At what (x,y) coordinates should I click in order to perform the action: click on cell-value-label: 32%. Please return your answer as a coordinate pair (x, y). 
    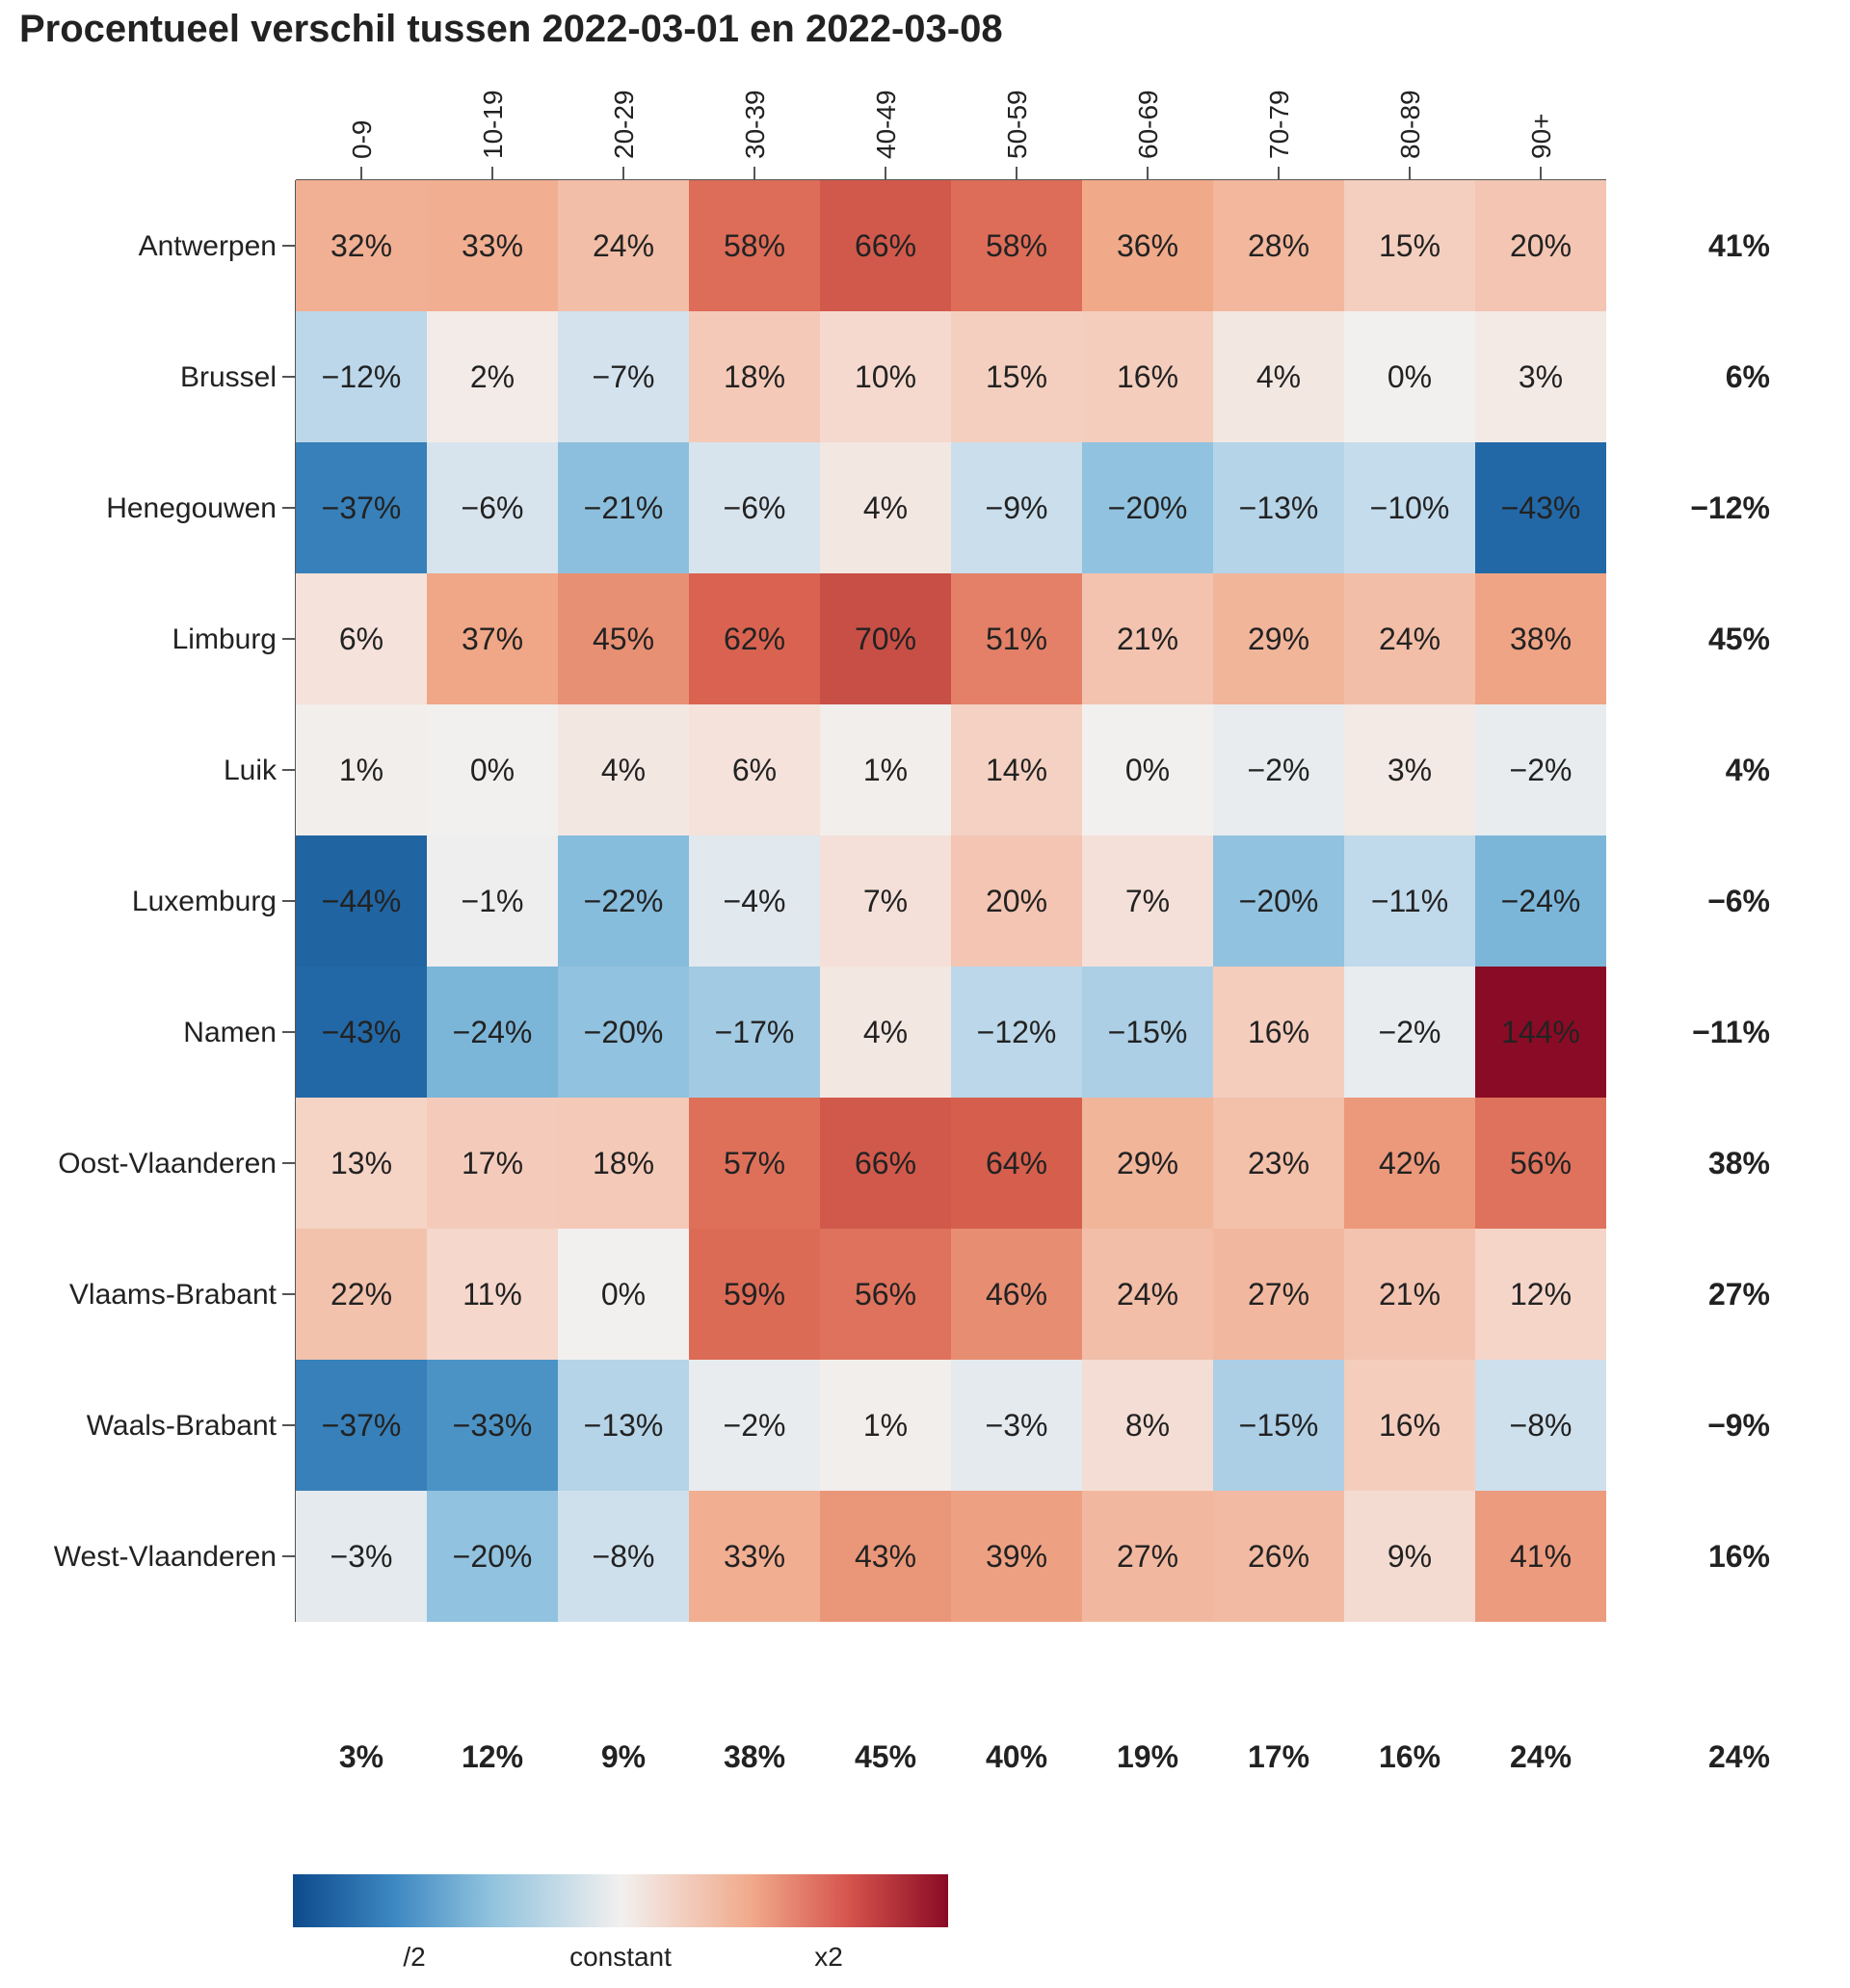
    Looking at the image, I should click on (361, 245).